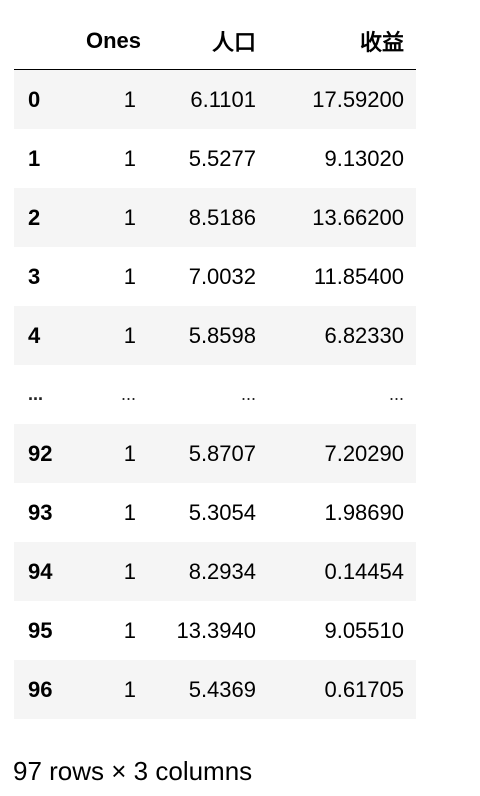  I want to click on table-row: 4 1 5.8598 6.82330, so click(215, 335).